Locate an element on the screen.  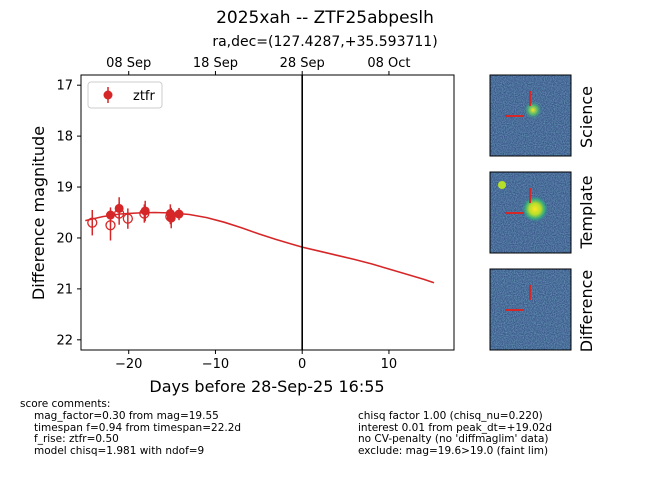
comment-line: chisq factor 1.00 (chisq_nu=0.220) is located at coordinates (450, 416).